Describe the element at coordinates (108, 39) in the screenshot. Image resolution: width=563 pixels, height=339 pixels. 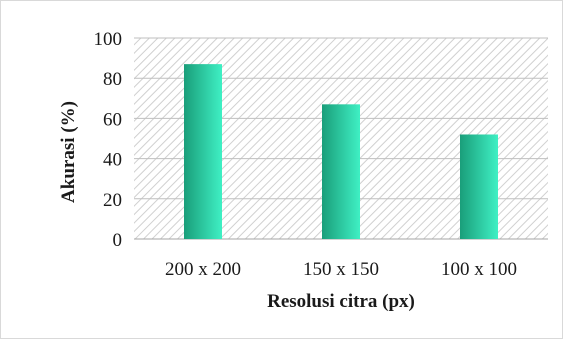
I see `y-tick-label: 100` at that location.